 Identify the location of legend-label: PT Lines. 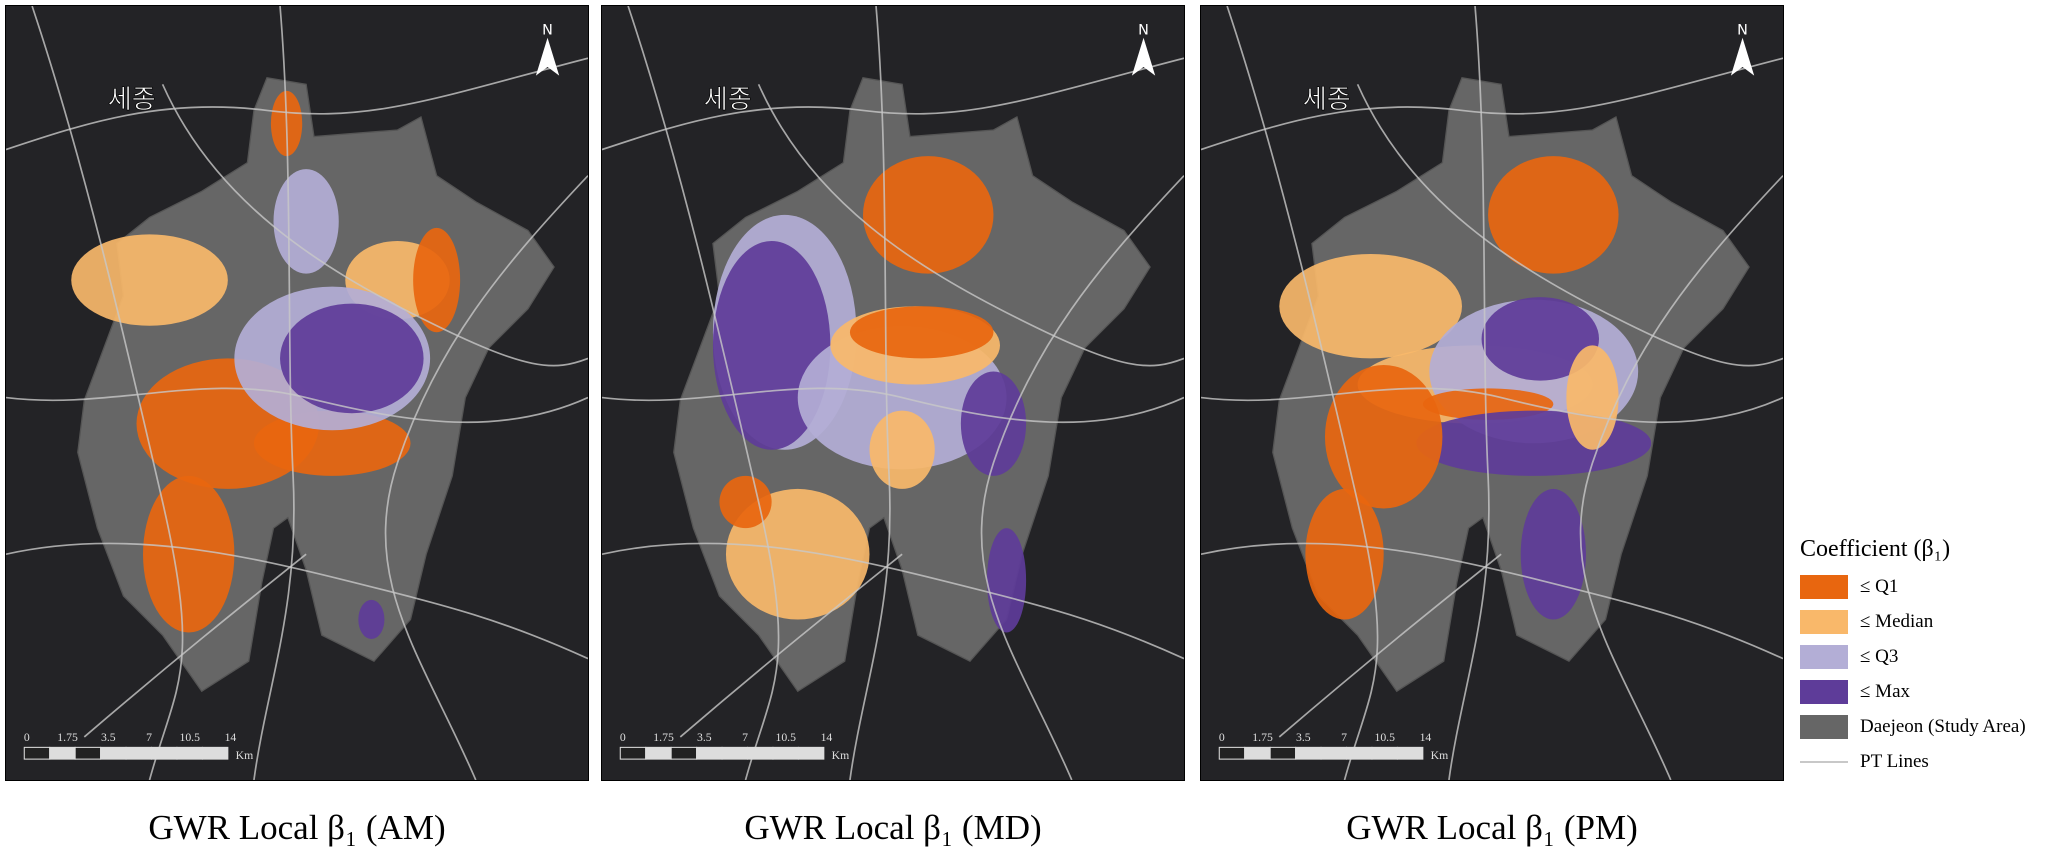
(1894, 761).